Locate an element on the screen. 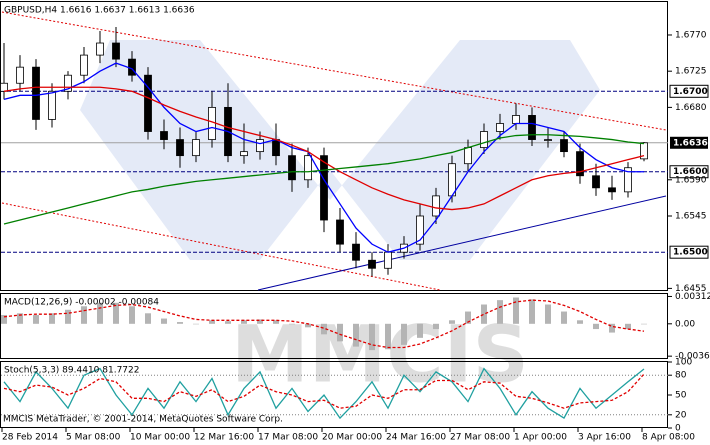 The image size is (710, 445). y-tick-label: 1.6545 is located at coordinates (691, 216).